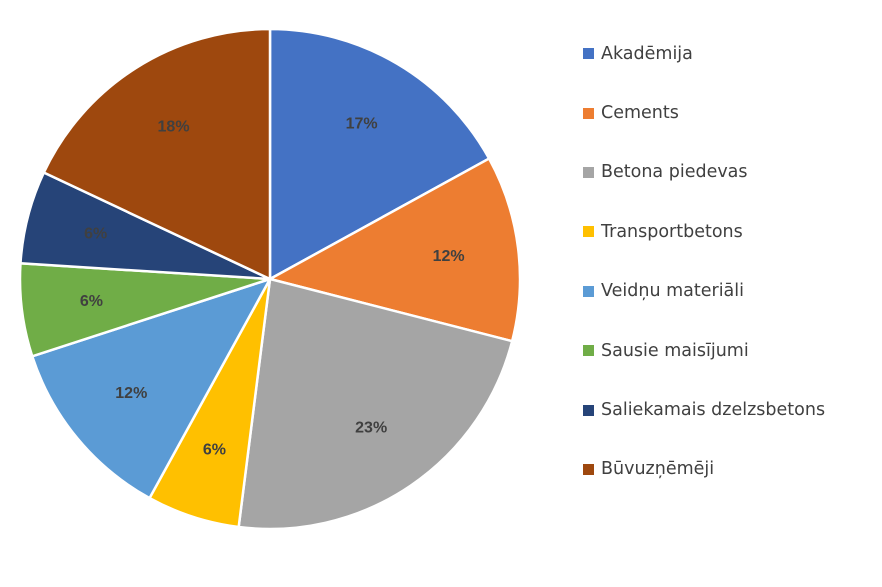 The height and width of the screenshot is (587, 882). Describe the element at coordinates (91, 301) in the screenshot. I see `data-label-sausie-maisijumi: 6%` at that location.